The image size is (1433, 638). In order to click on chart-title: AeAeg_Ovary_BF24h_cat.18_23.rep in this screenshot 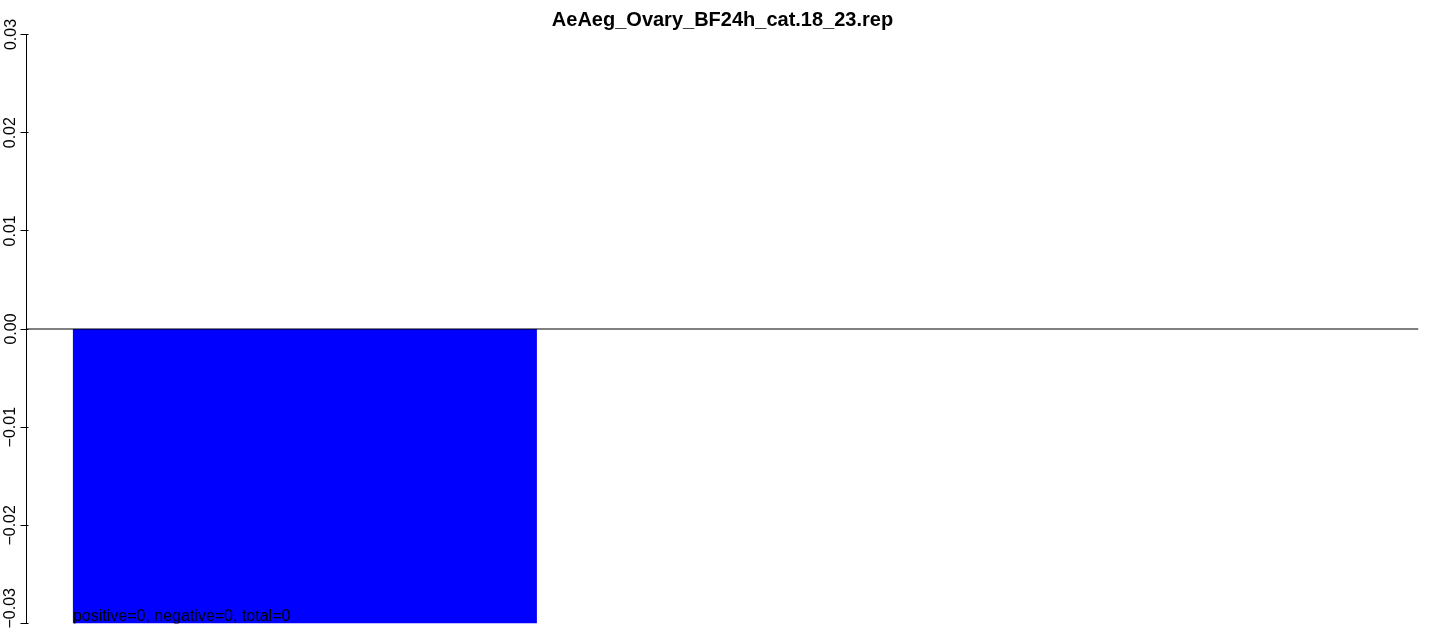, I will do `click(722, 18)`.